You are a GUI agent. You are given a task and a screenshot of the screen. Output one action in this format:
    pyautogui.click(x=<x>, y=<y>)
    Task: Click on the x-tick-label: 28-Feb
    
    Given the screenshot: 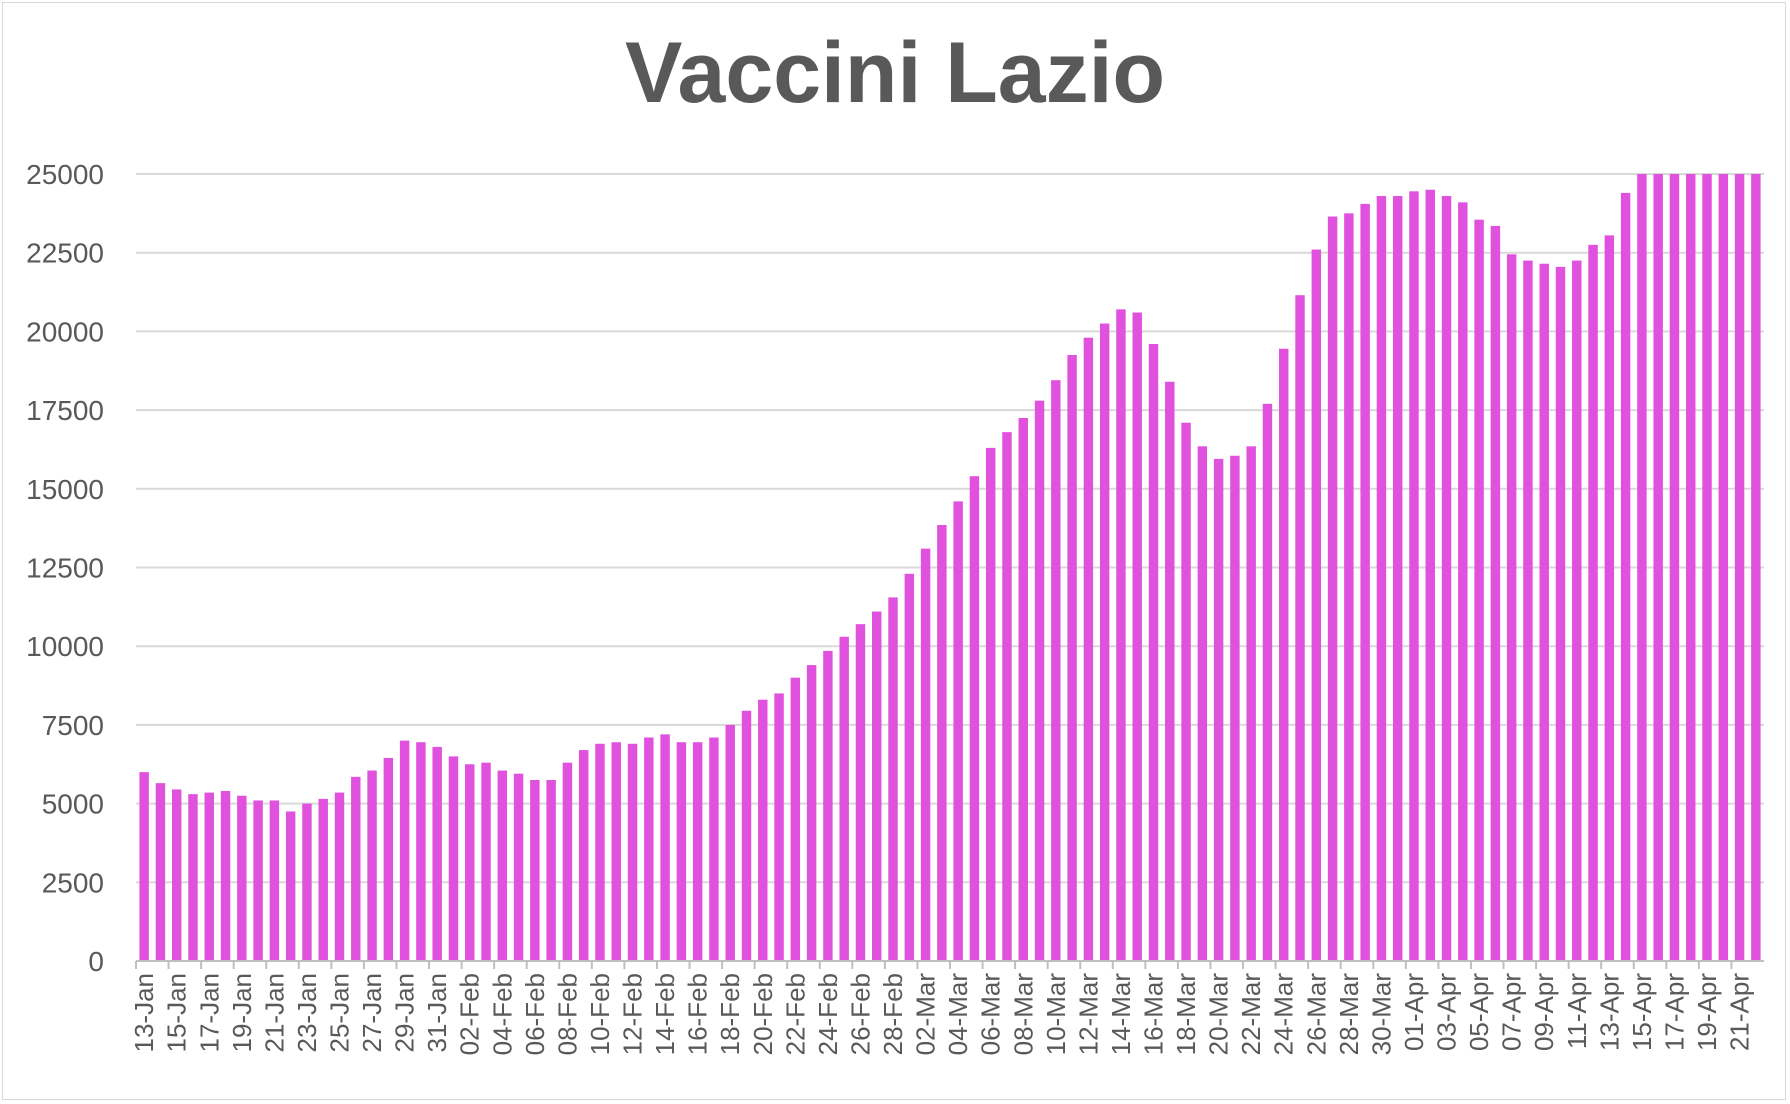 What is the action you would take?
    pyautogui.click(x=893, y=1014)
    